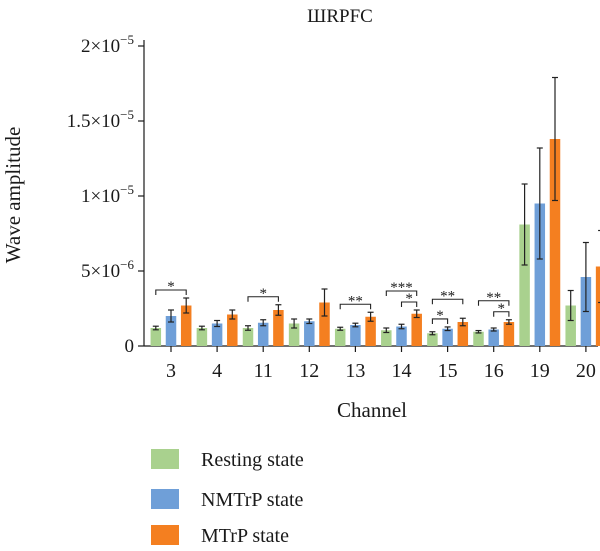 The height and width of the screenshot is (551, 600). I want to click on x-tick-label: 16, so click(494, 371).